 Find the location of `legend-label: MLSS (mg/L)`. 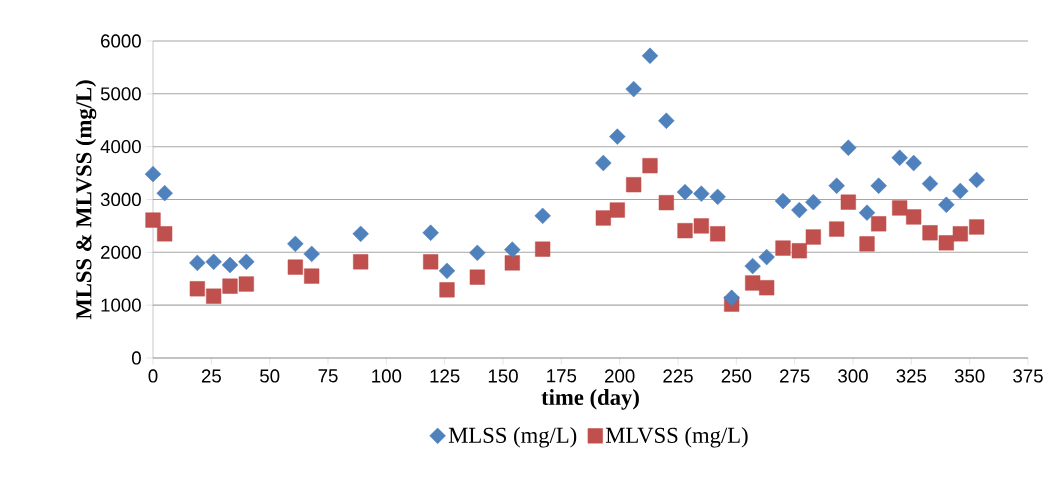

legend-label: MLSS (mg/L) is located at coordinates (512, 437).